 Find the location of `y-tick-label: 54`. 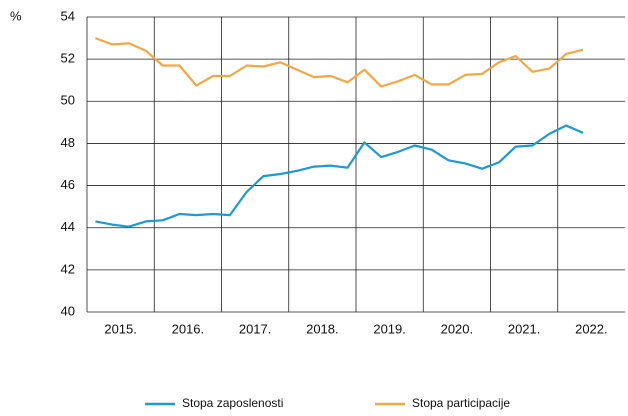

y-tick-label: 54 is located at coordinates (68, 15).